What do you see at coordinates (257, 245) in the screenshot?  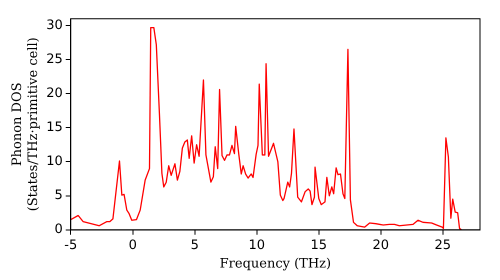 I see `x-tick-label: 10` at bounding box center [257, 245].